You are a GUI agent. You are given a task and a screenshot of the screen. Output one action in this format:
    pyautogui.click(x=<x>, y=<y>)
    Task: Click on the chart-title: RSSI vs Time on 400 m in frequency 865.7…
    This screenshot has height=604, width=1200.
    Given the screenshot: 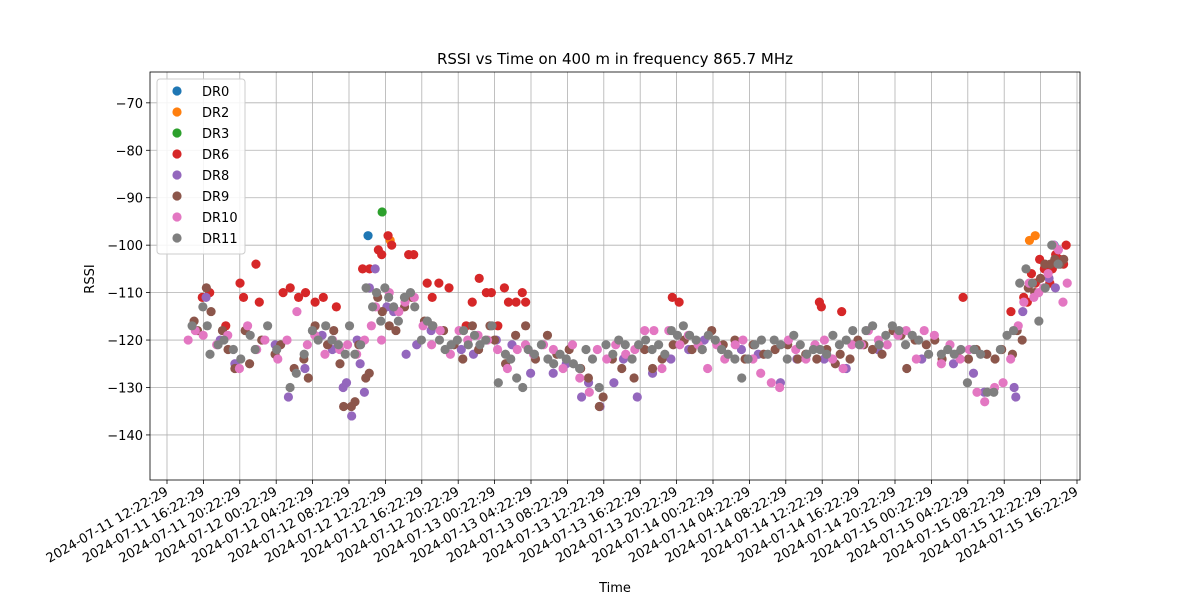 What is the action you would take?
    pyautogui.click(x=615, y=59)
    